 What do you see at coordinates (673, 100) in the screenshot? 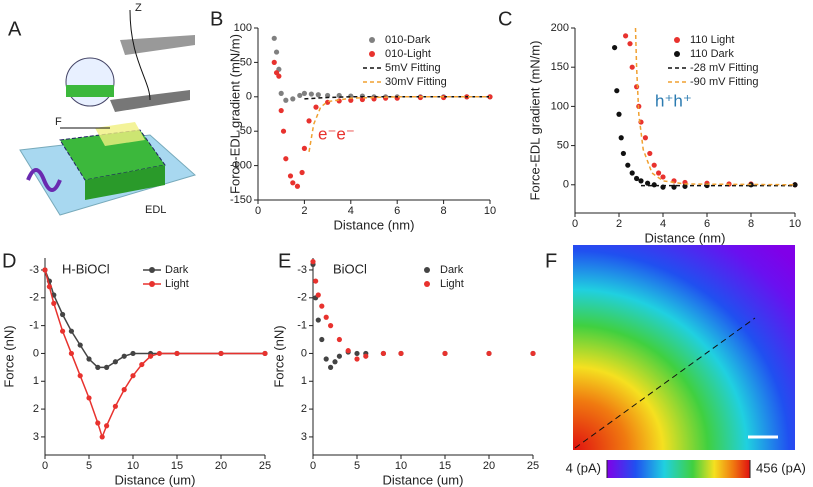
I see `annotation: h⁺h⁺` at bounding box center [673, 100].